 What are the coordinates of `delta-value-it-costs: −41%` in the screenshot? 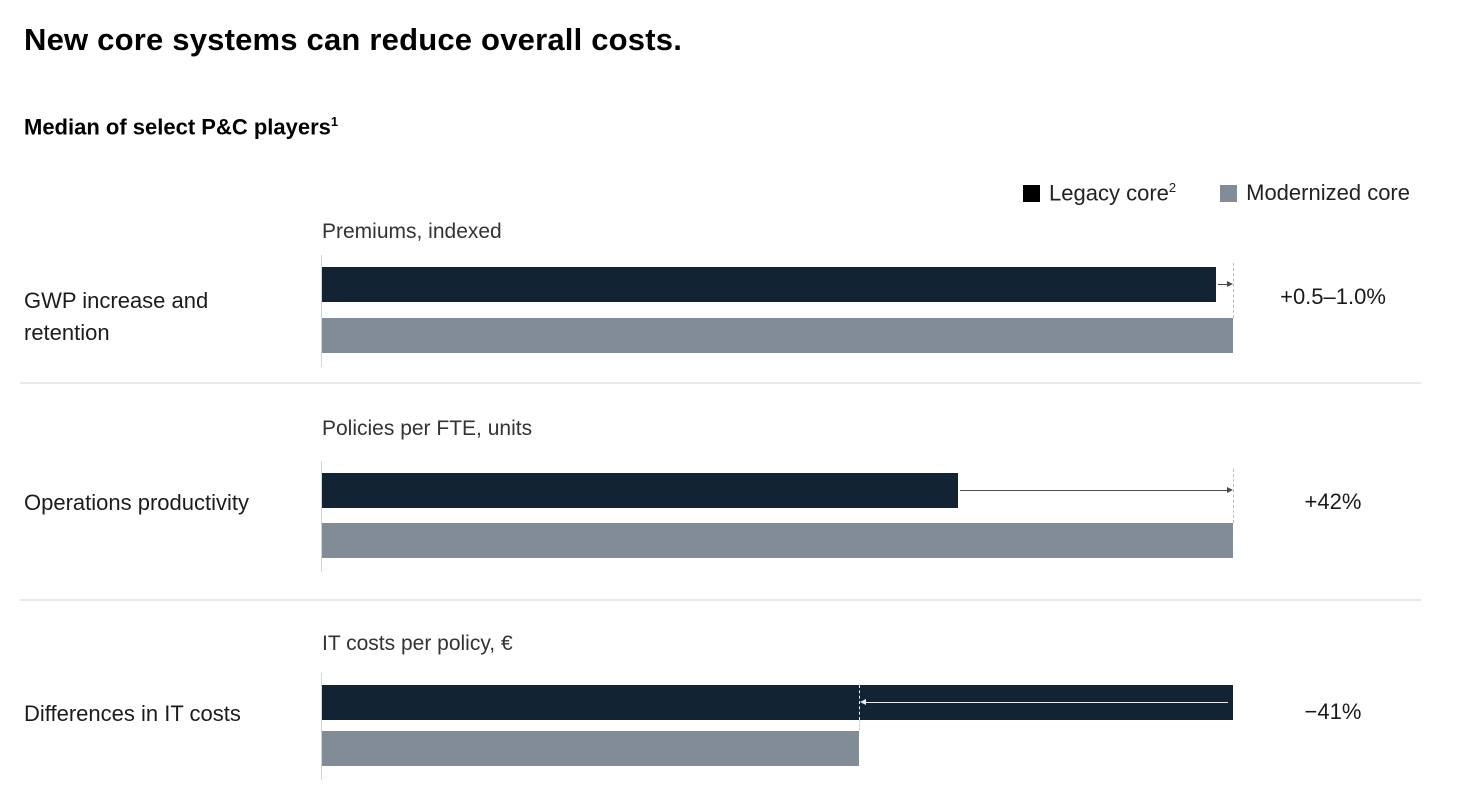 It's located at (1333, 711).